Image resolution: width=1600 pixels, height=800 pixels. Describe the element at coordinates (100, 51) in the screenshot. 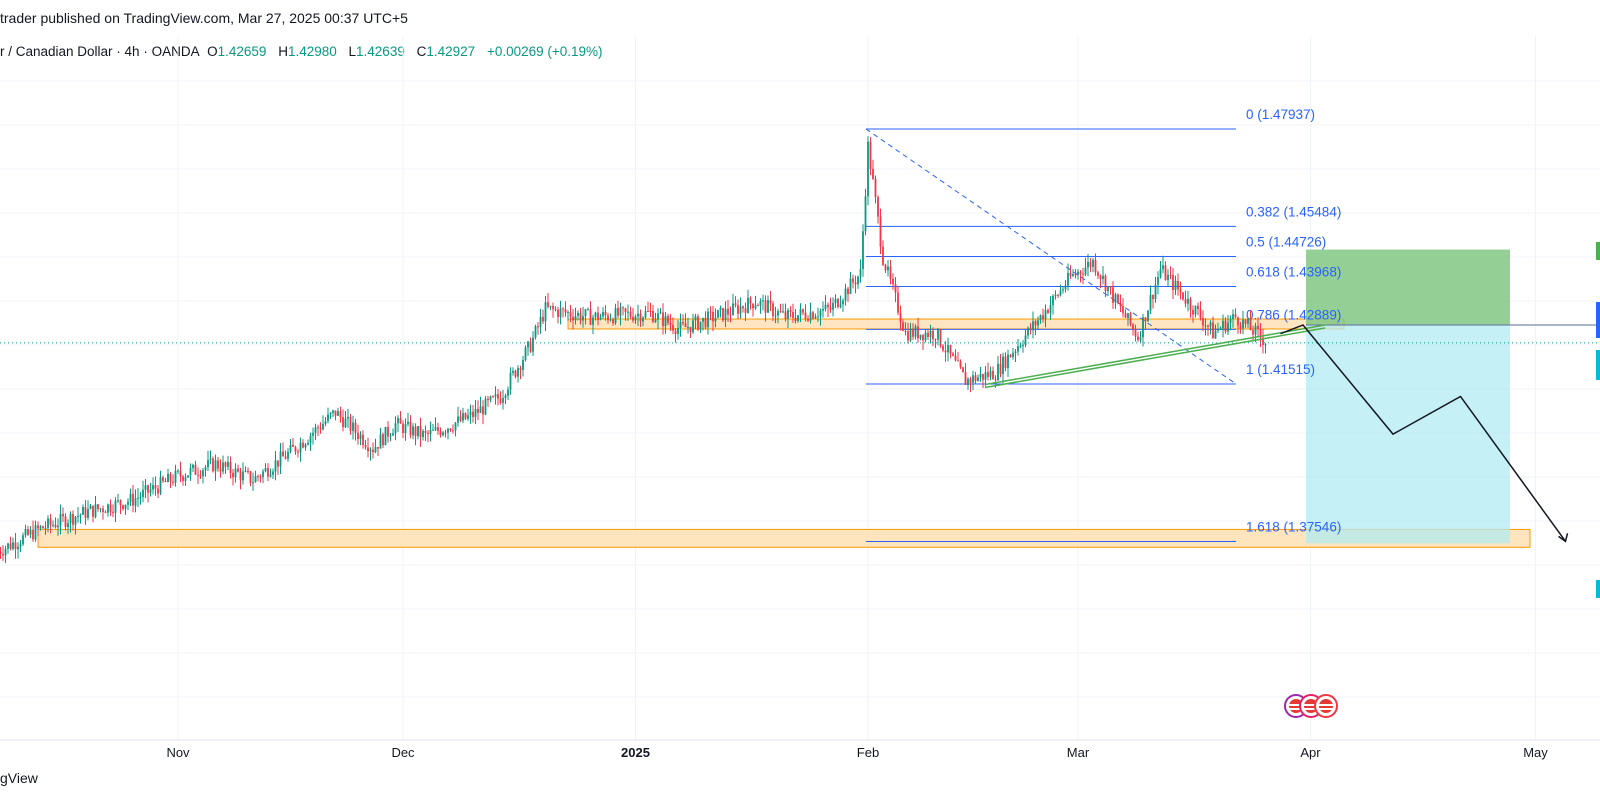

I see `symbol-name: r / Canadian Dollar · 4h · OANDA` at that location.